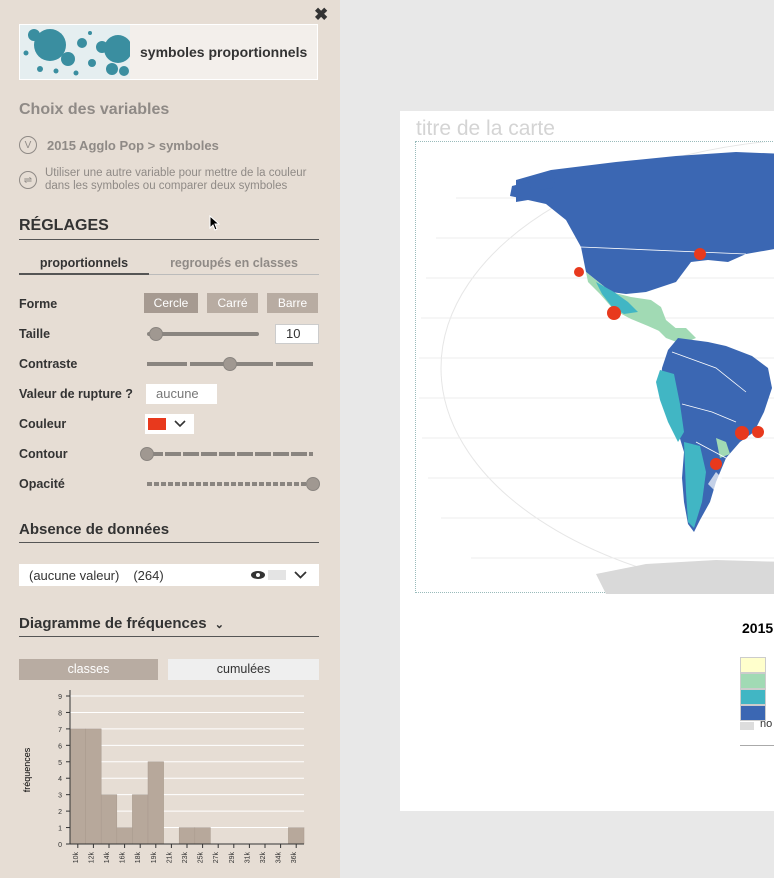 This screenshot has width=774, height=878. Describe the element at coordinates (60, 812) in the screenshot. I see `histogram-y-tick-label: 2` at that location.